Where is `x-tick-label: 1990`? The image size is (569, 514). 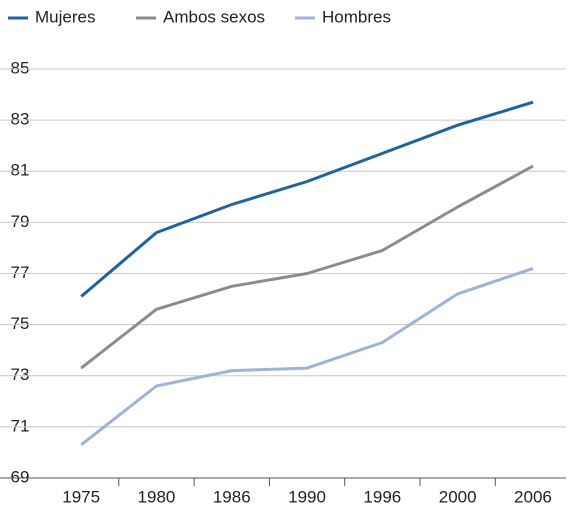
x-tick-label: 1990 is located at coordinates (307, 496).